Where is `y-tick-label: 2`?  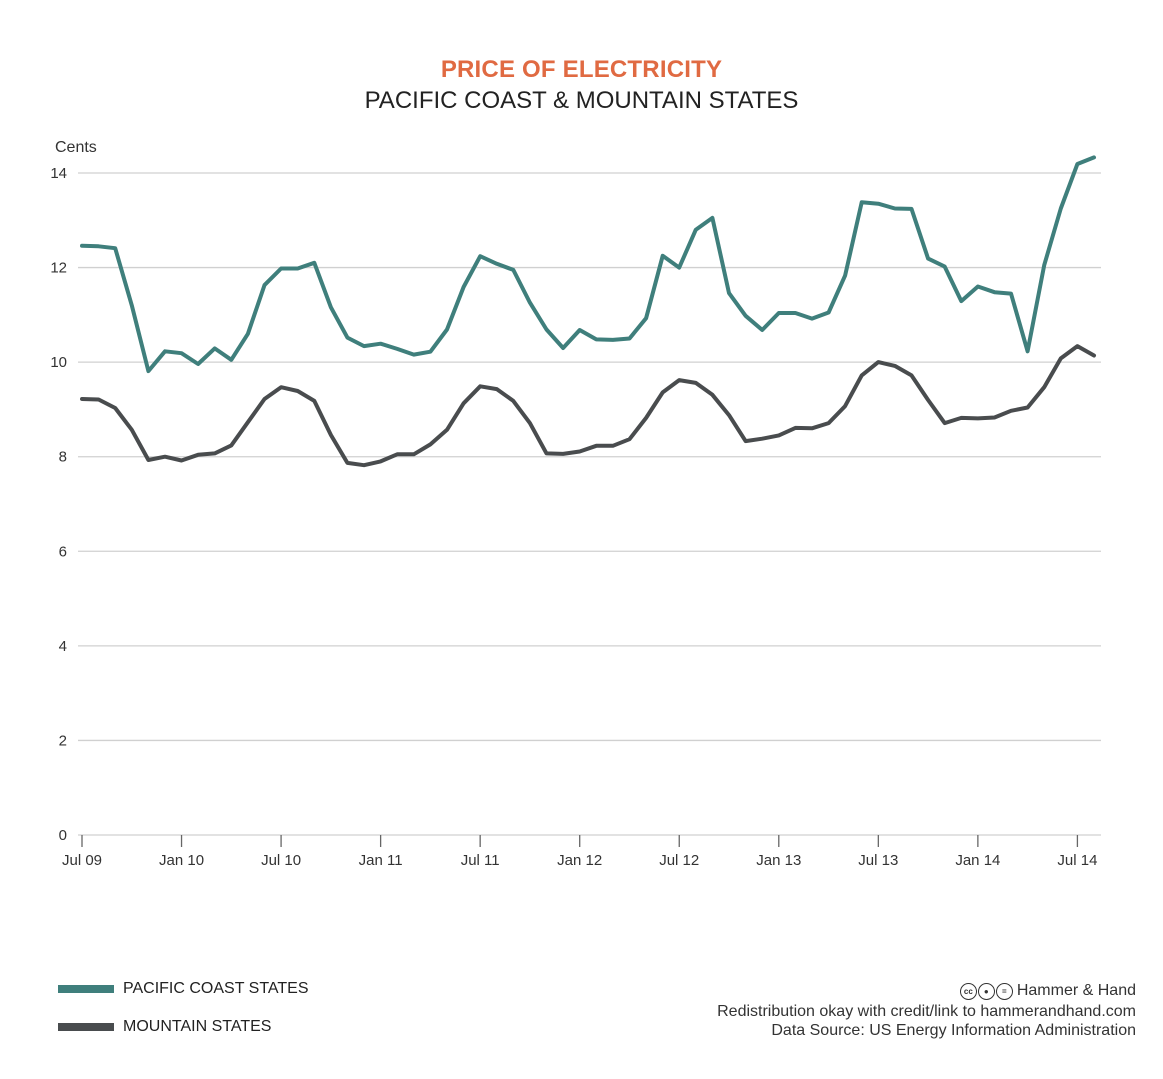 y-tick-label: 2 is located at coordinates (63, 740).